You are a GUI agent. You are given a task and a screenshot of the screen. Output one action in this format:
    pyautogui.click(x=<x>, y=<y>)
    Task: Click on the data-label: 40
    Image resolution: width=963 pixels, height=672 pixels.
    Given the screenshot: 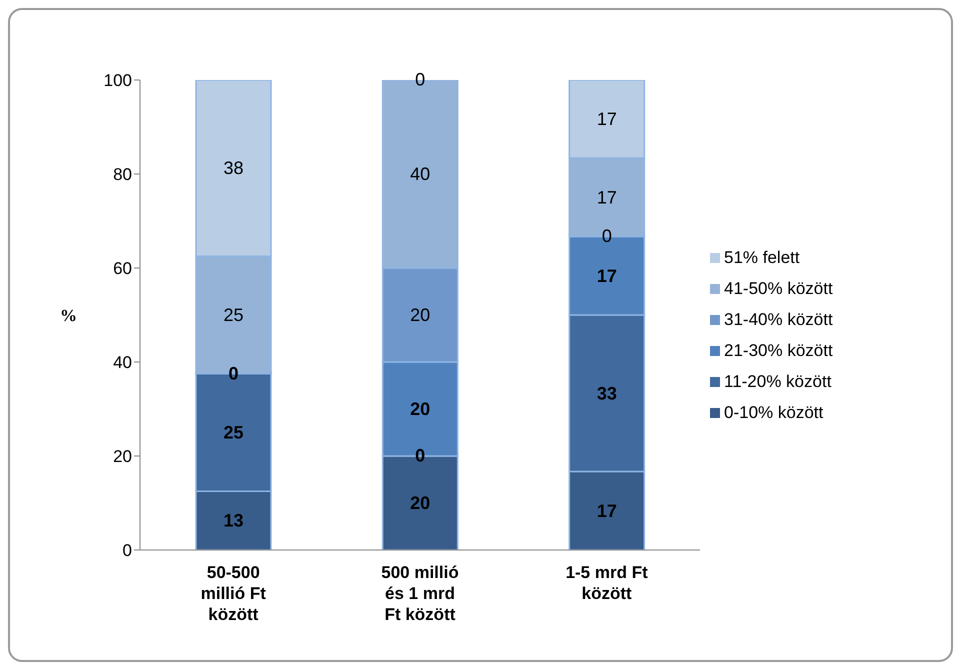 What is the action you would take?
    pyautogui.click(x=420, y=174)
    